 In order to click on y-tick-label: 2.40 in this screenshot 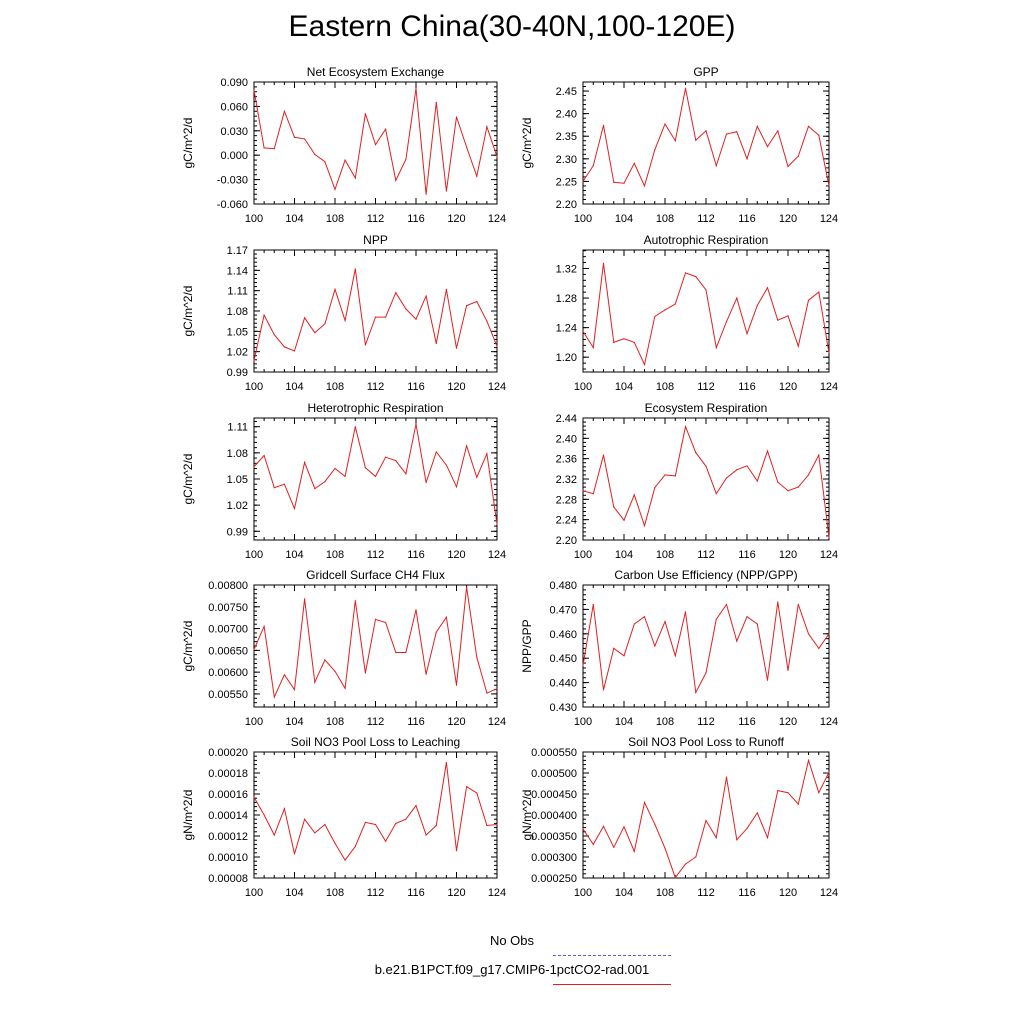, I will do `click(566, 115)`.